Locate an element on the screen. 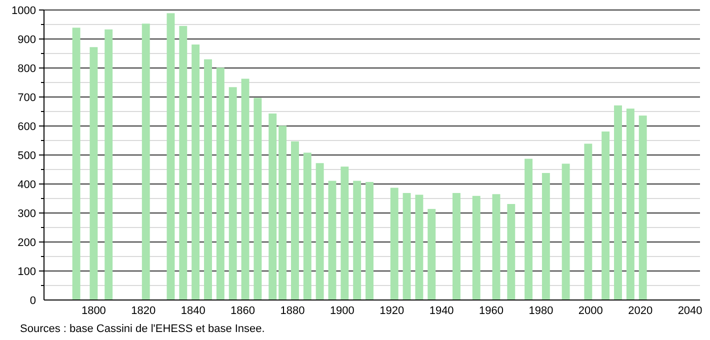  x-tick-label: 1860 is located at coordinates (243, 311).